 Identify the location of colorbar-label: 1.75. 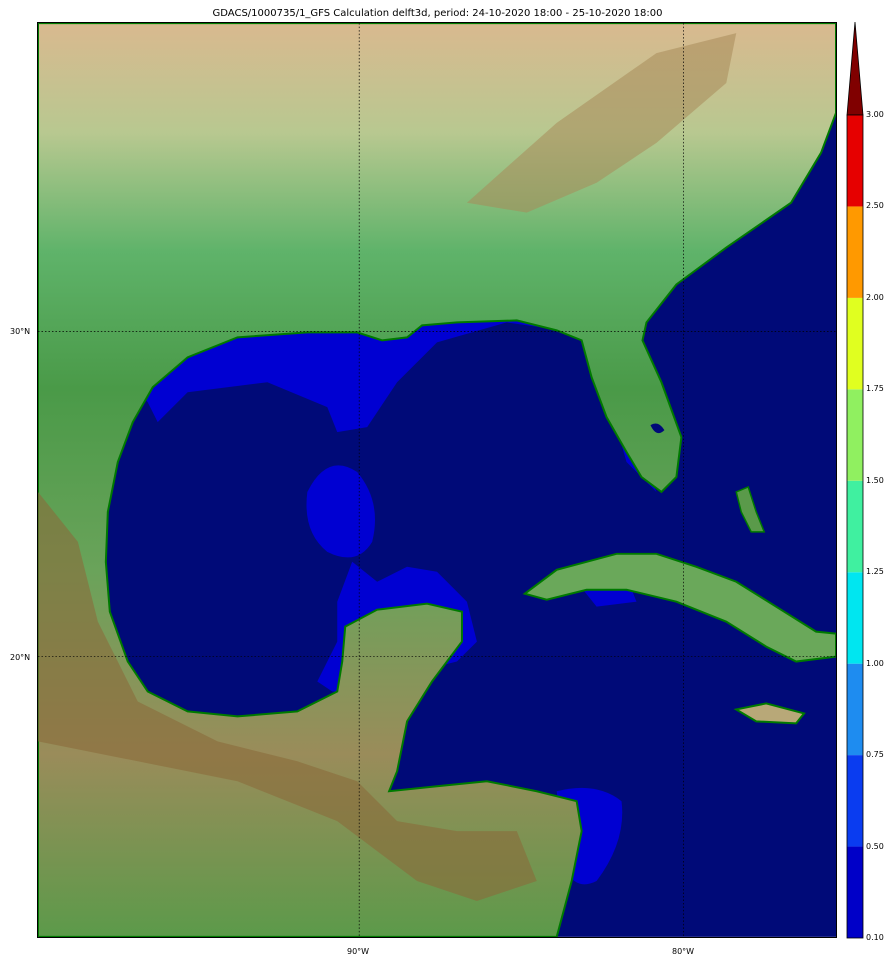
(875, 389).